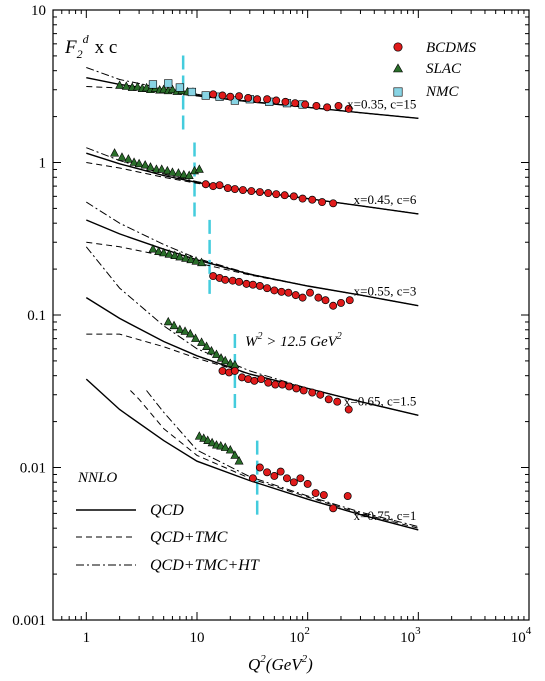 The image size is (545, 681). I want to click on x-tick-labels: 1 10 10² 10³ 10⁴, so click(307, 635).